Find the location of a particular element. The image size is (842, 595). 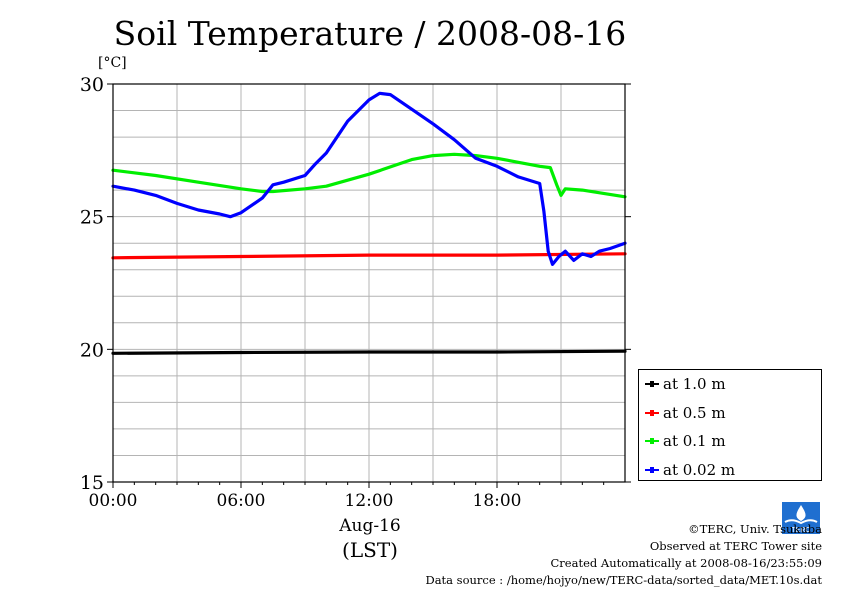

legend-label: at 0.02 m is located at coordinates (699, 469).